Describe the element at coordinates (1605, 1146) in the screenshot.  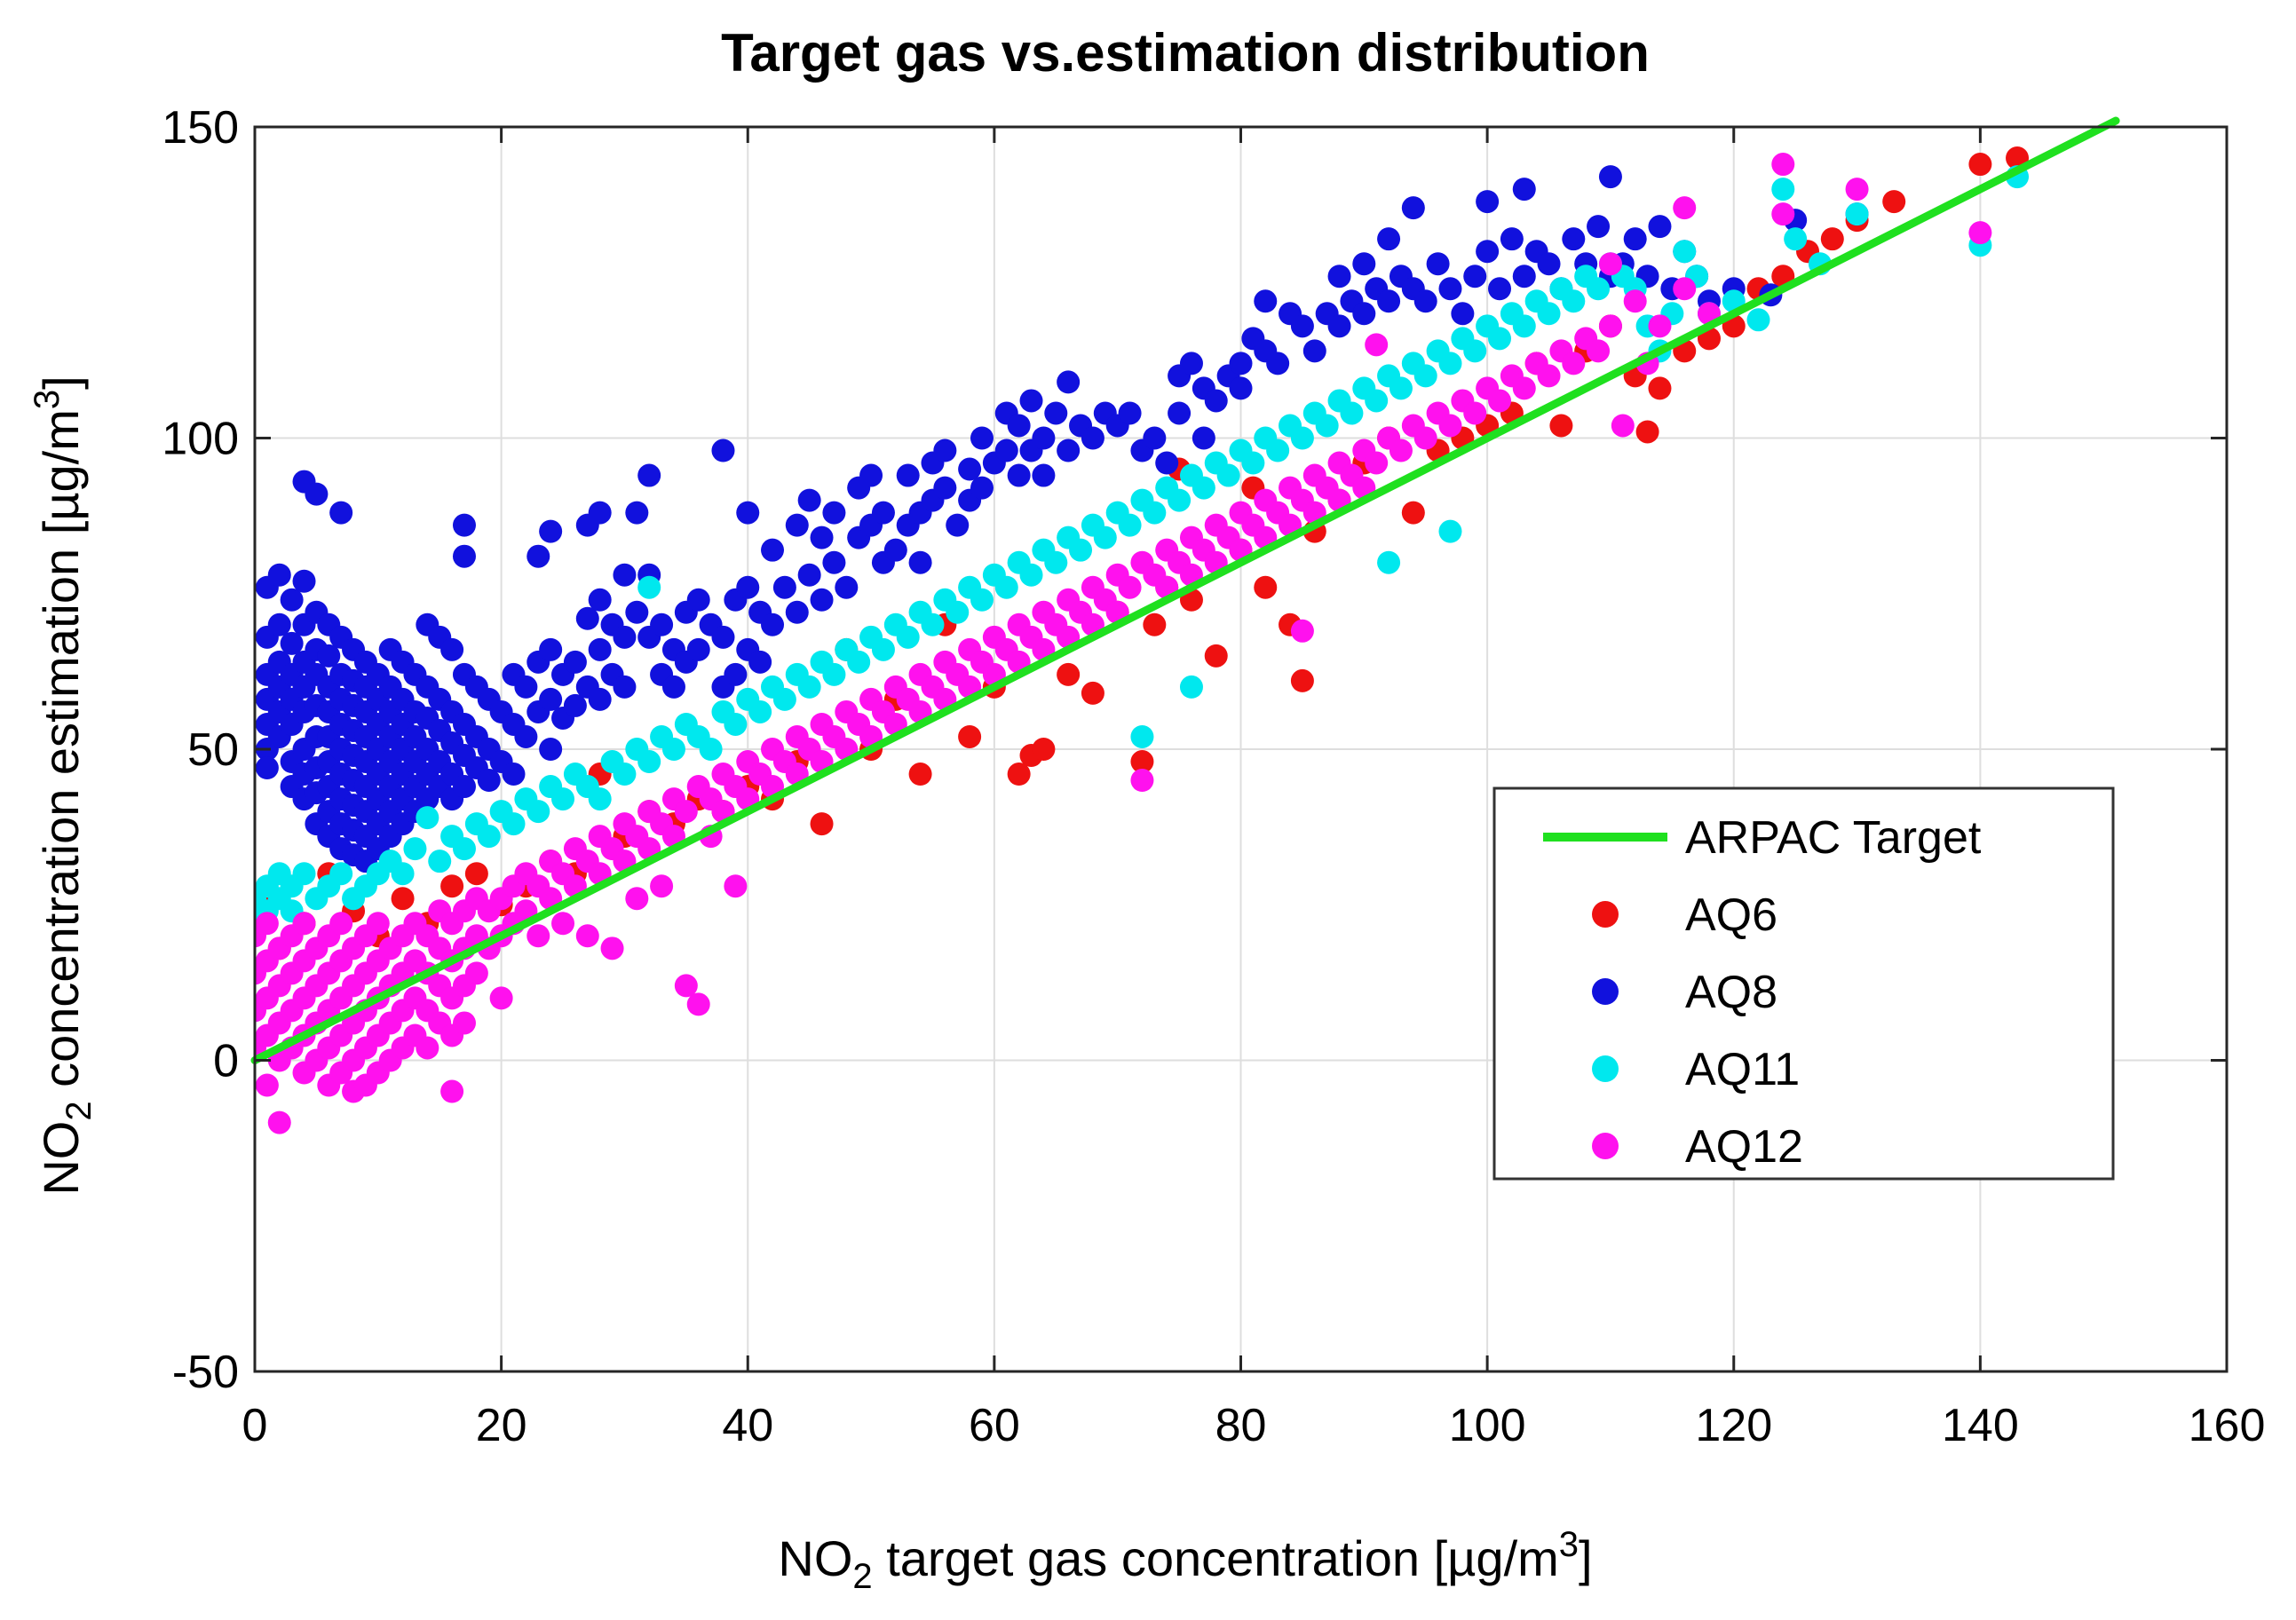
I see `legend-swatch-aq12` at that location.